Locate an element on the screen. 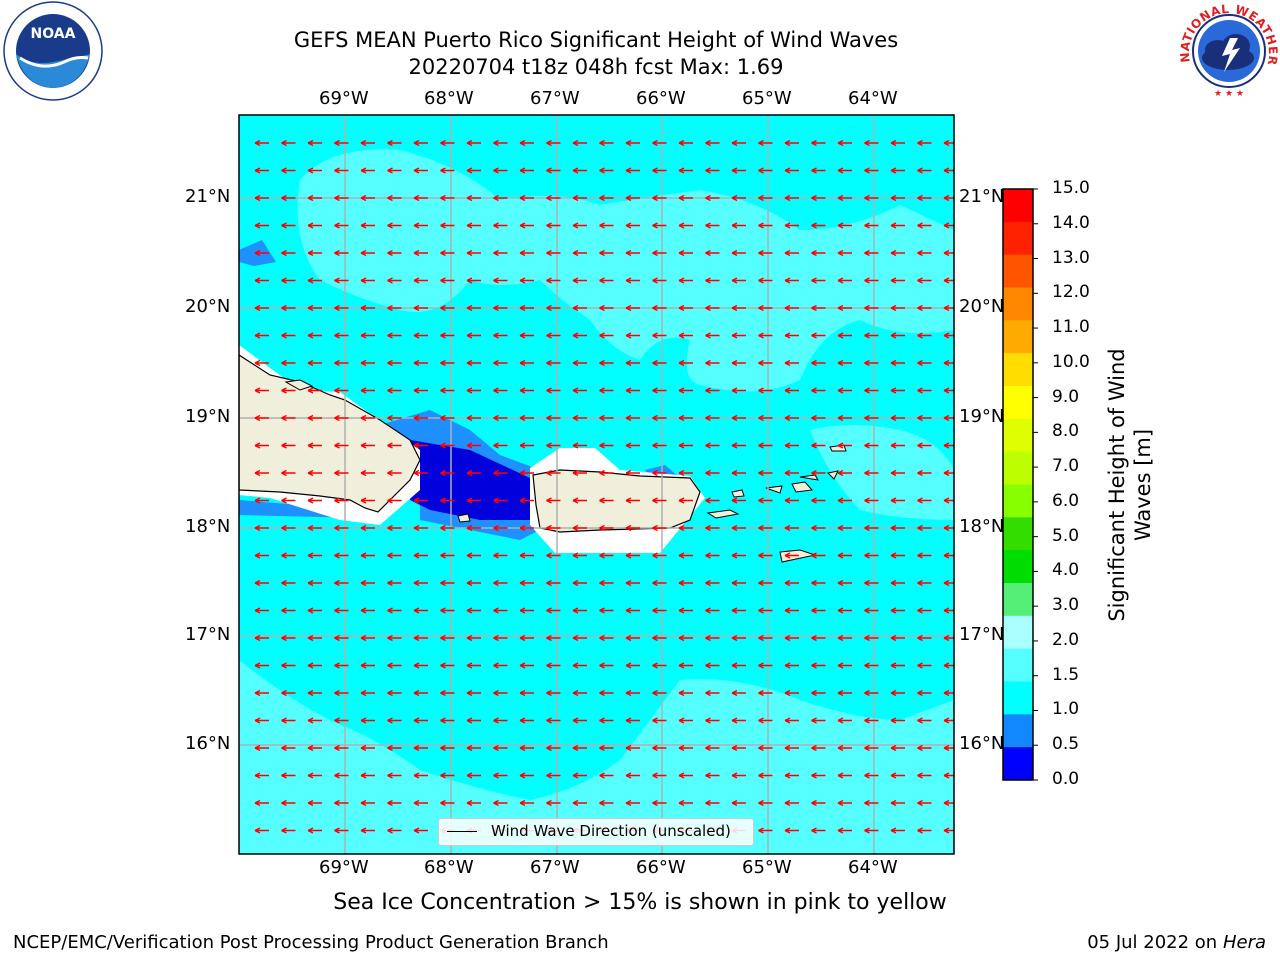 The width and height of the screenshot is (1280, 960). colorbar-tick-label: 10.0 is located at coordinates (1071, 361).